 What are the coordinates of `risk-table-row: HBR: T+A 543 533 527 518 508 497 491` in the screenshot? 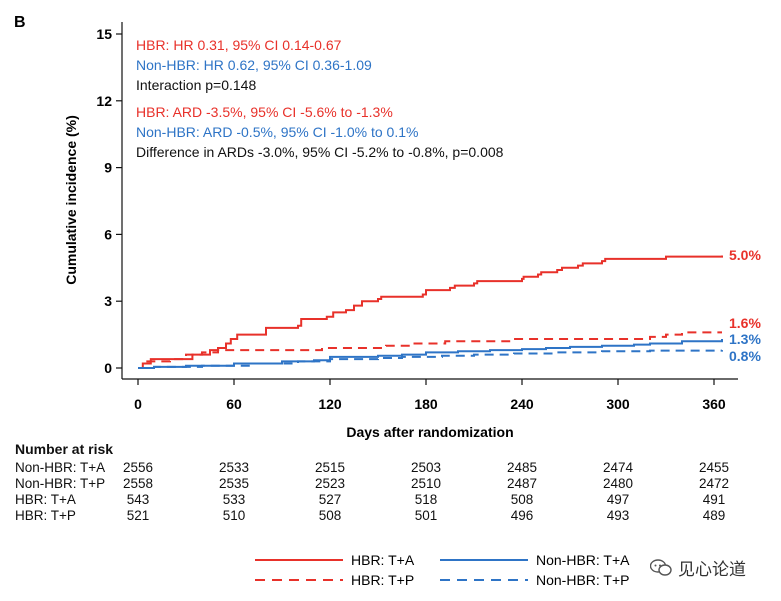 It's located at (395, 500).